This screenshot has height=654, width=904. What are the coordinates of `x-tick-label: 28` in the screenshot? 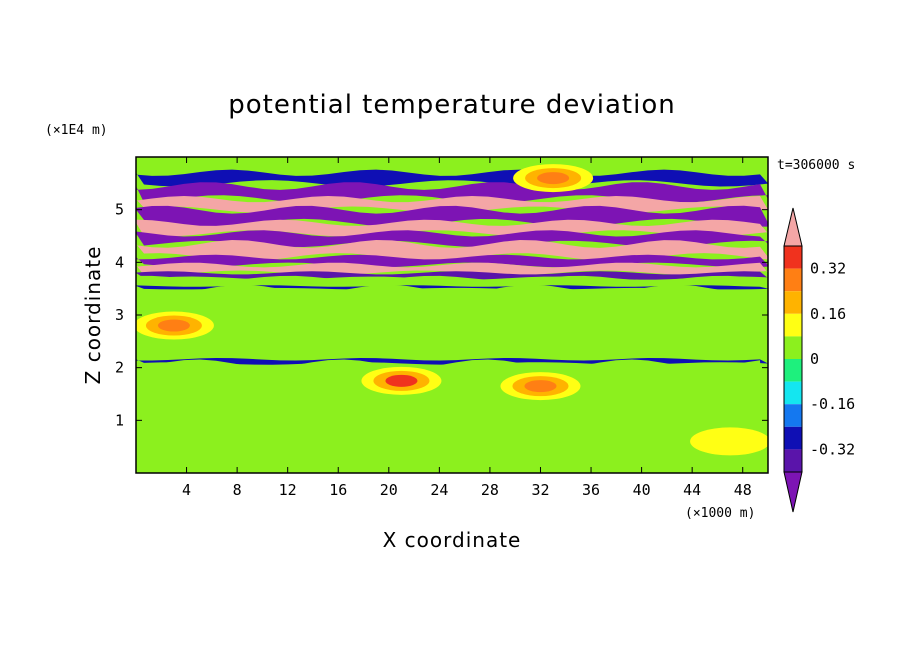 It's located at (490, 490).